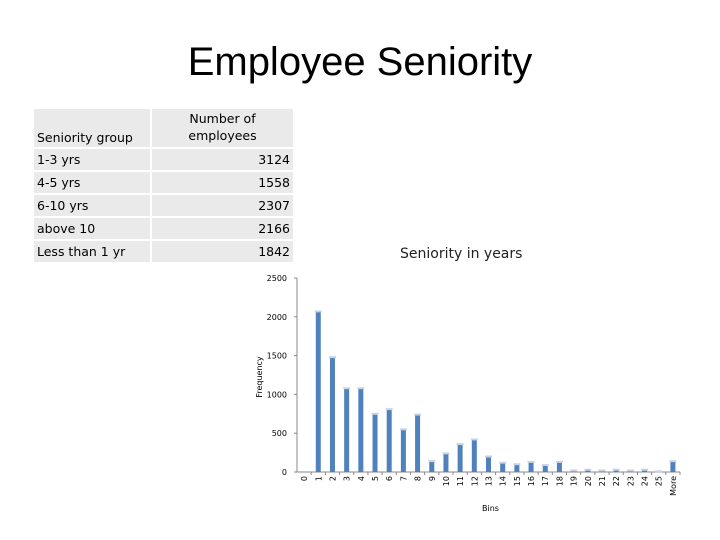  Describe the element at coordinates (360, 62) in the screenshot. I see `slide-title: Employee Seniority` at that location.